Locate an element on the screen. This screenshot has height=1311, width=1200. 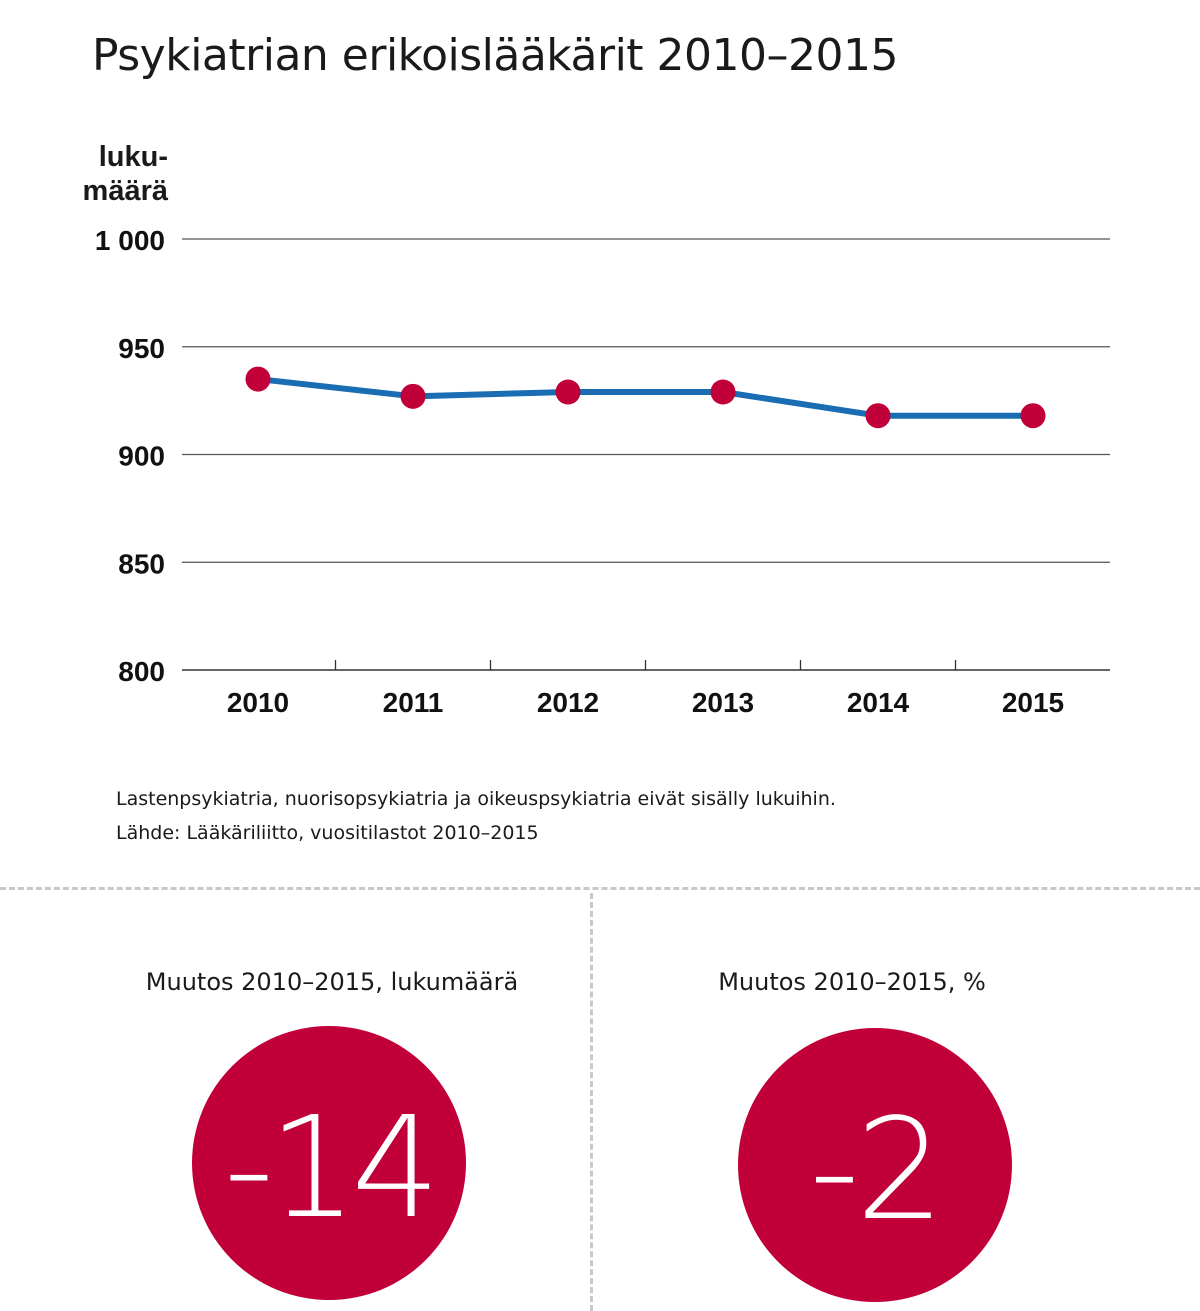
percent-change-label: Muutos 2010–2015, % is located at coordinates (852, 982).